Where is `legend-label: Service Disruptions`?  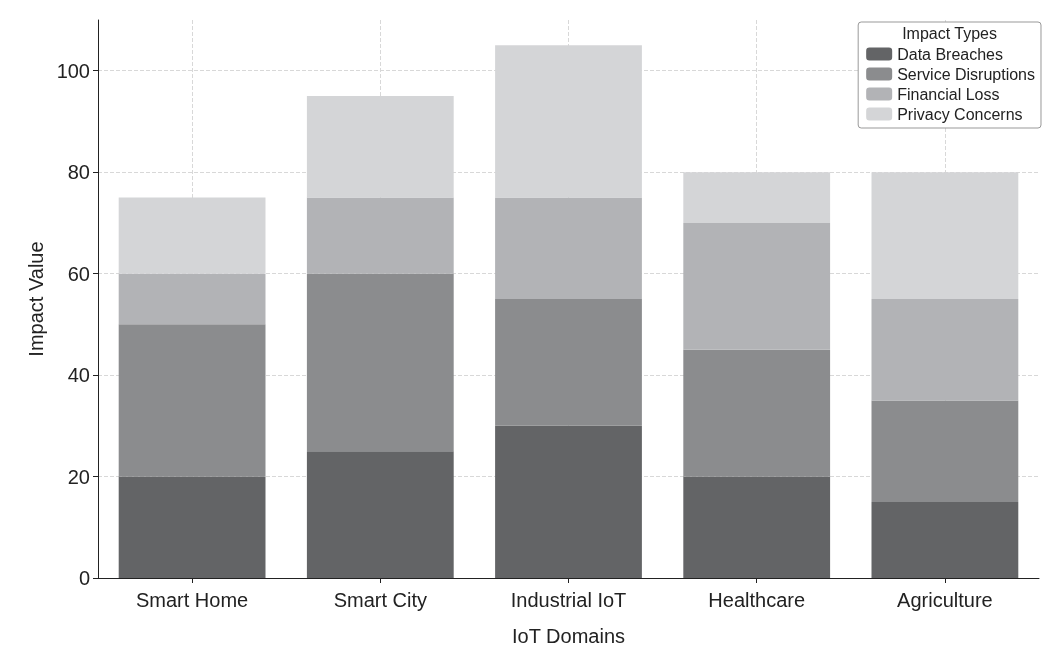
legend-label: Service Disruptions is located at coordinates (966, 74).